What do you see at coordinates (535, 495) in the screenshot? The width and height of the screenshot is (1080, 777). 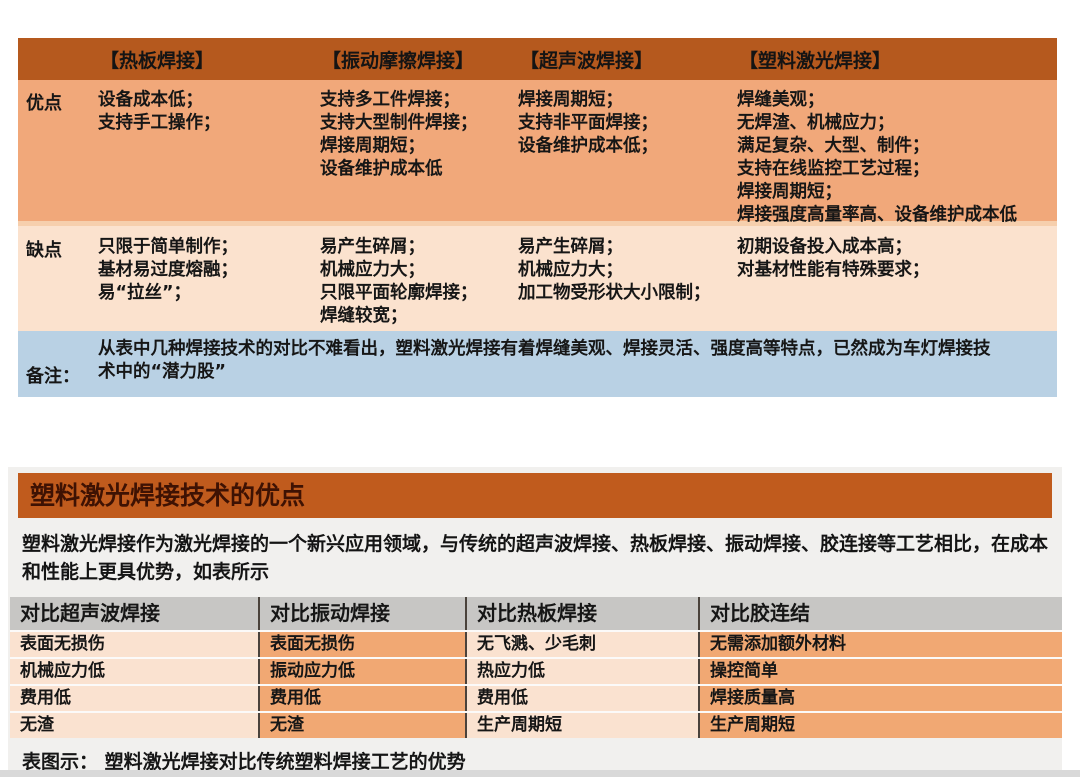 I see `section-title-bar: 塑料激光焊接技术的优点` at bounding box center [535, 495].